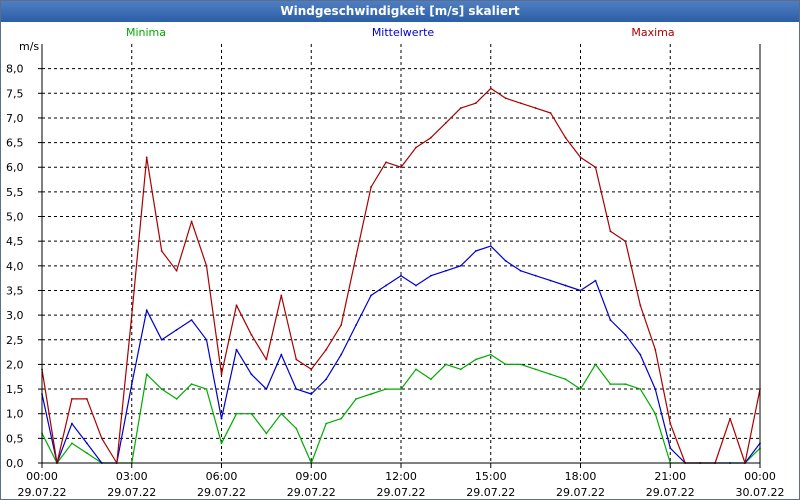 This screenshot has width=800, height=500. I want to click on x-tick-time-label: 06:00, so click(222, 476).